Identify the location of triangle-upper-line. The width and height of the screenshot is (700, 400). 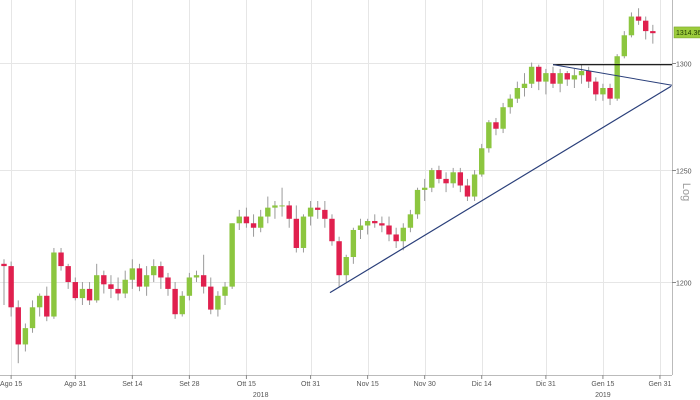
(612, 75).